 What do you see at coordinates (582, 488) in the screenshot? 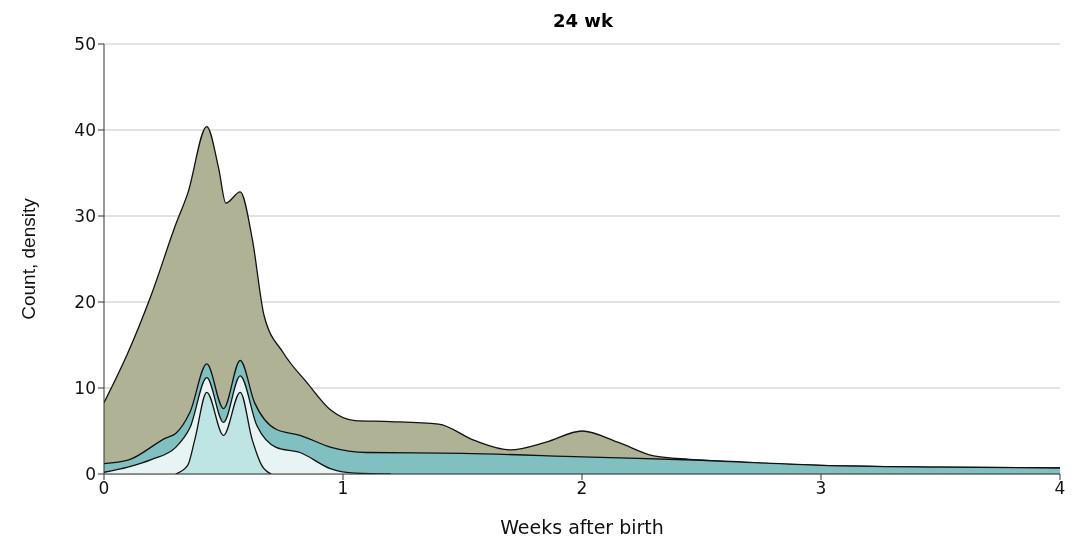
I see `x-tick-label: 2` at bounding box center [582, 488].